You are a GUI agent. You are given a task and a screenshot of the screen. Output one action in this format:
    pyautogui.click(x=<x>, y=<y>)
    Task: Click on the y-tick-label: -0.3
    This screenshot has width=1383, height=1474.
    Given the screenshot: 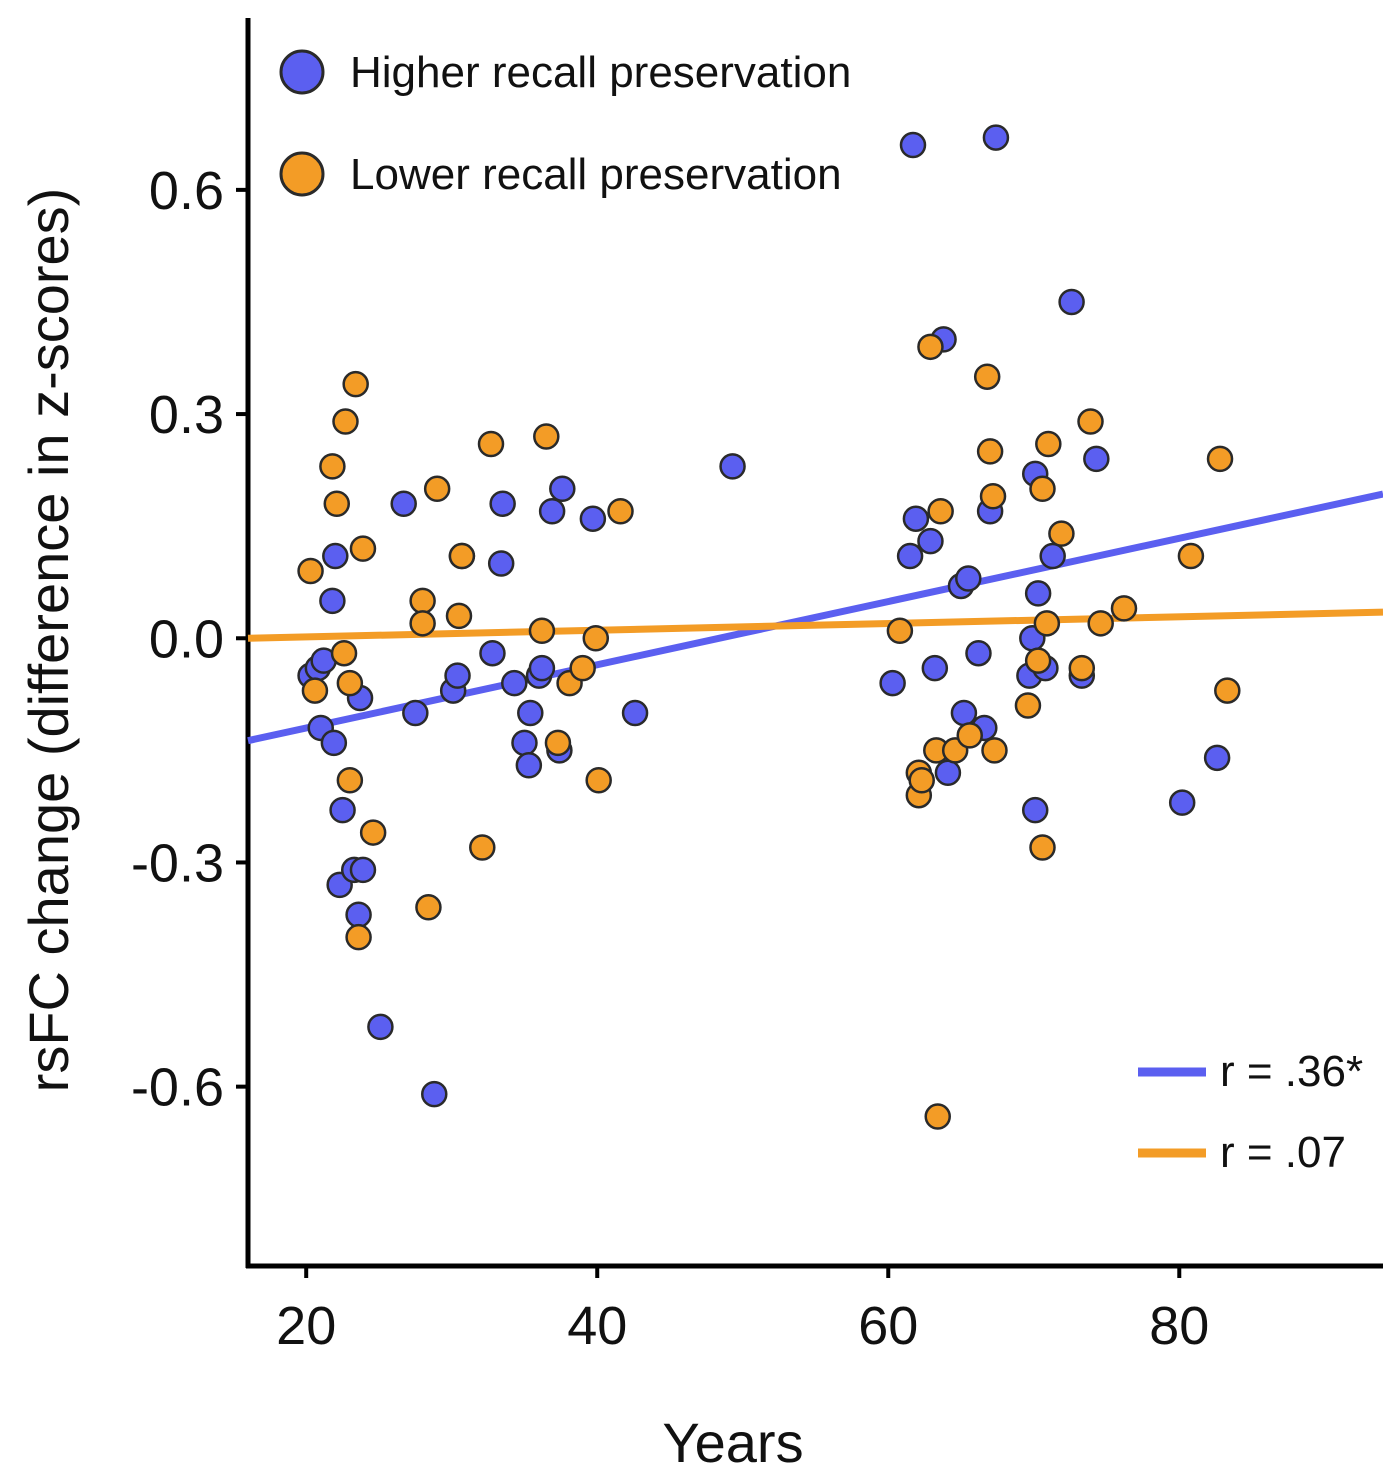 What is the action you would take?
    pyautogui.click(x=177, y=863)
    